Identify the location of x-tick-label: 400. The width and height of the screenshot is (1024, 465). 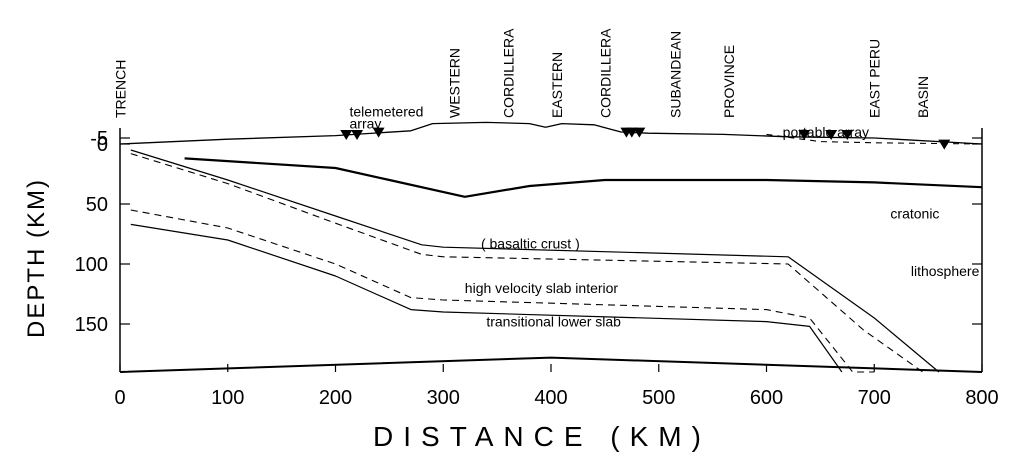
(550, 398).